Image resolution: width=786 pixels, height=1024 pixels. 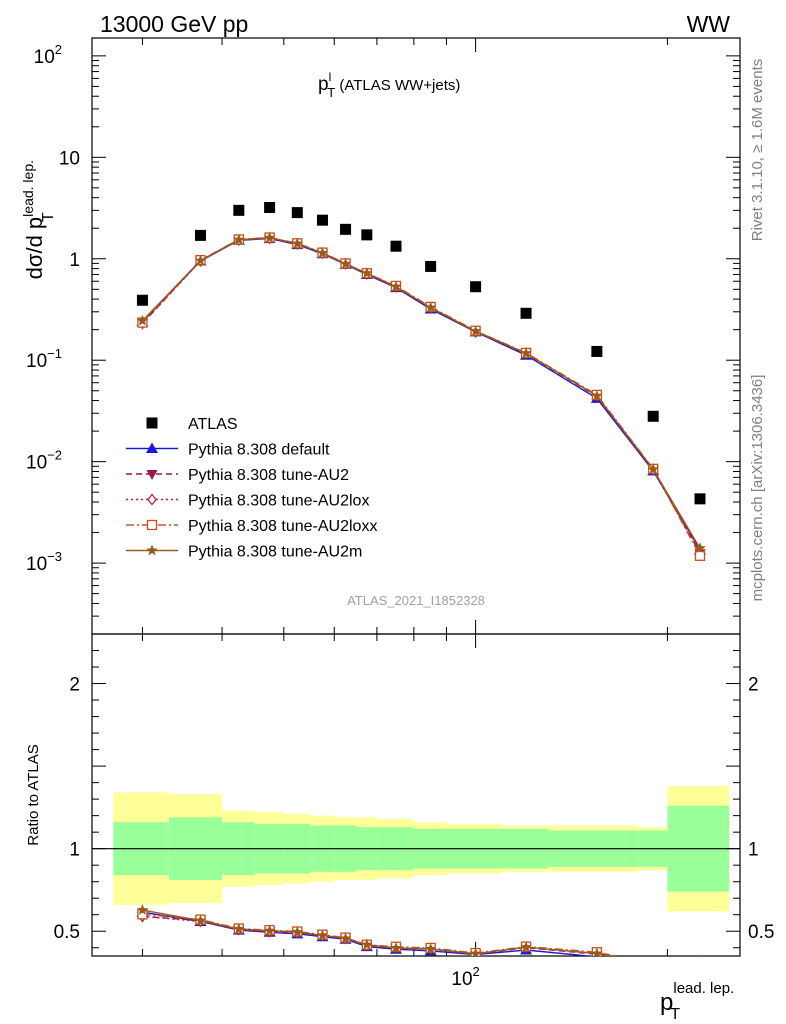 I want to click on legend-label: Pythia 8.308 default, so click(x=259, y=450).